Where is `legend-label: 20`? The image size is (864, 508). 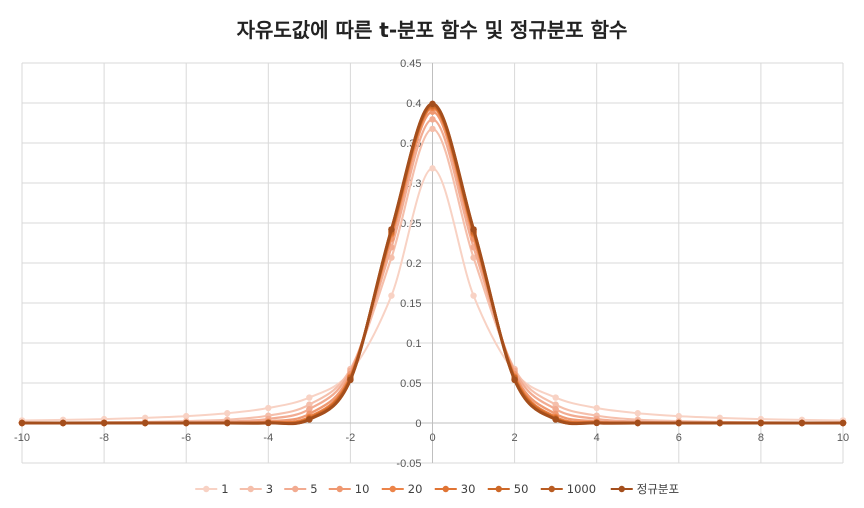 legend-label: 20 is located at coordinates (415, 489).